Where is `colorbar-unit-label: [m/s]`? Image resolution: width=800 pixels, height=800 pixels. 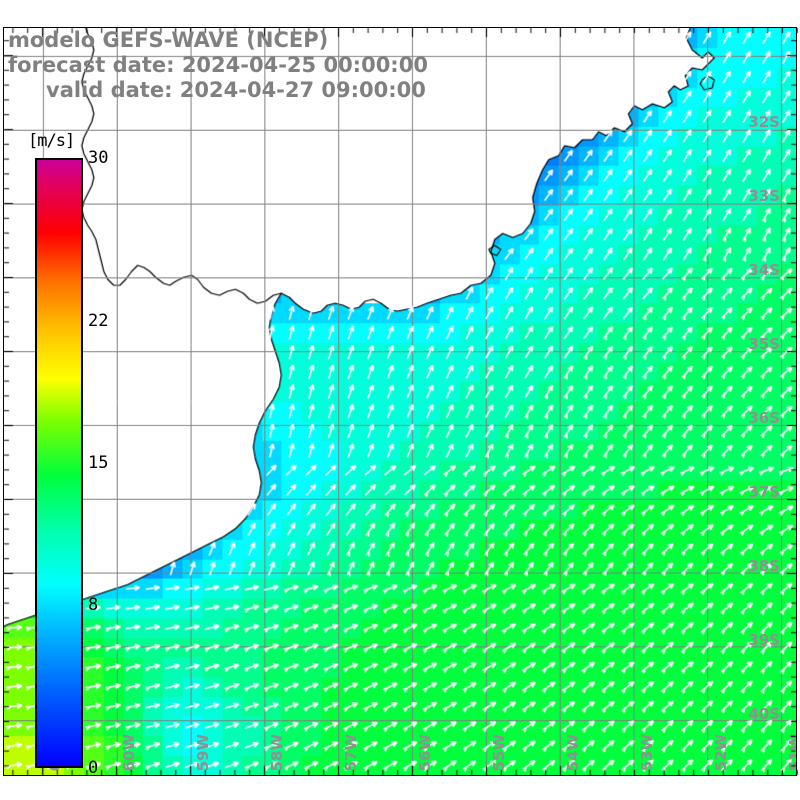
colorbar-unit-label: [m/s] is located at coordinates (51, 141).